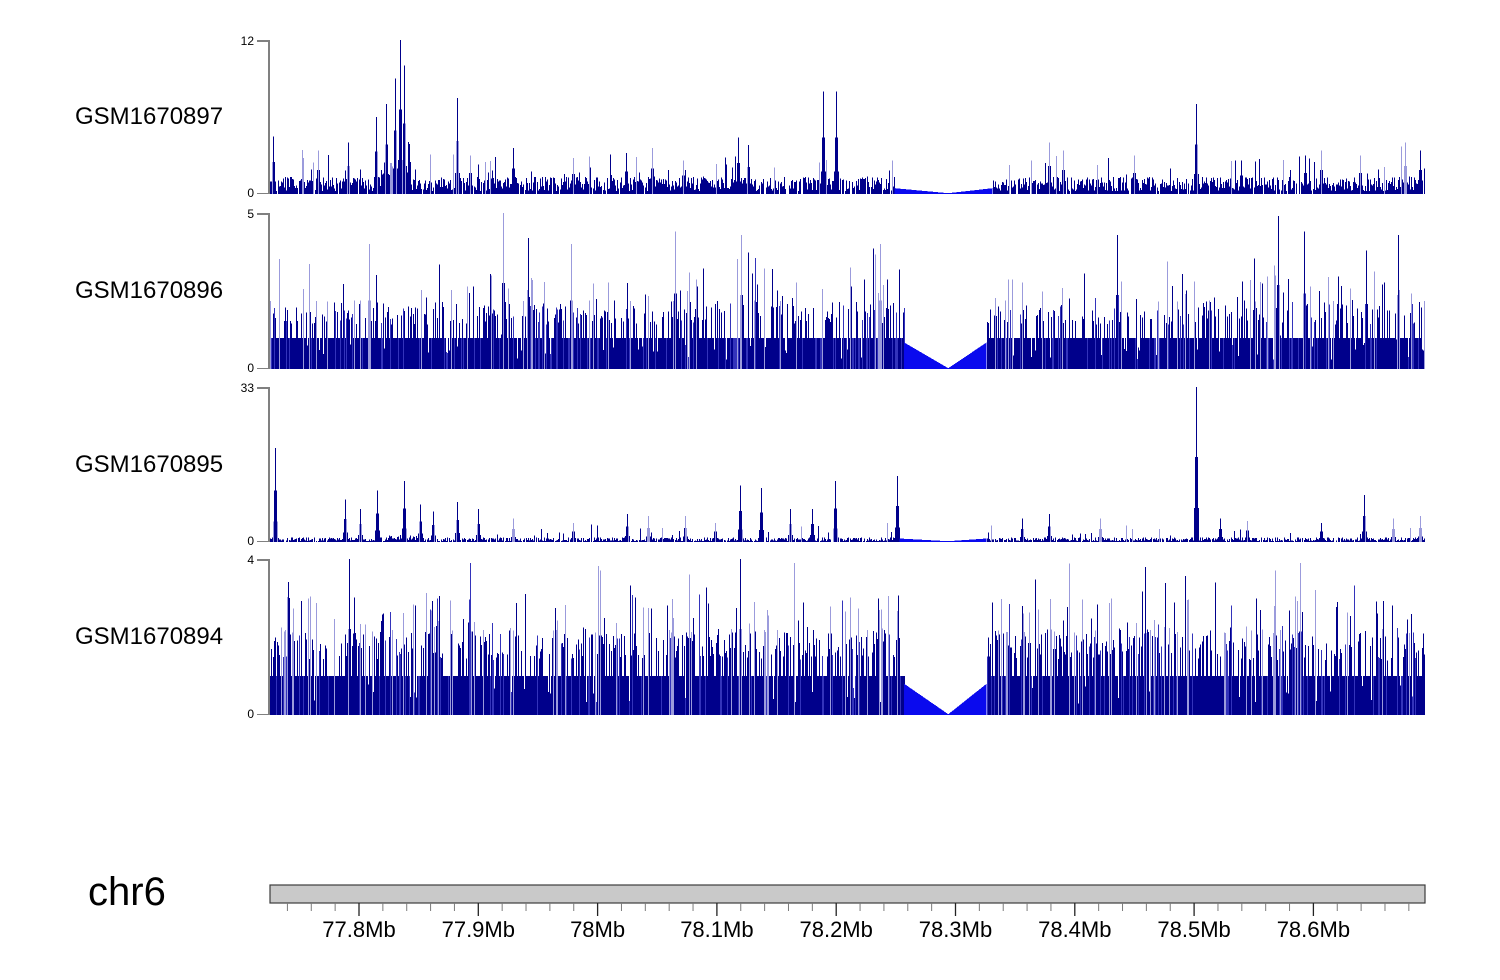 The width and height of the screenshot is (1500, 980). What do you see at coordinates (717, 929) in the screenshot?
I see `axis-tick-label: 78.1Mb` at bounding box center [717, 929].